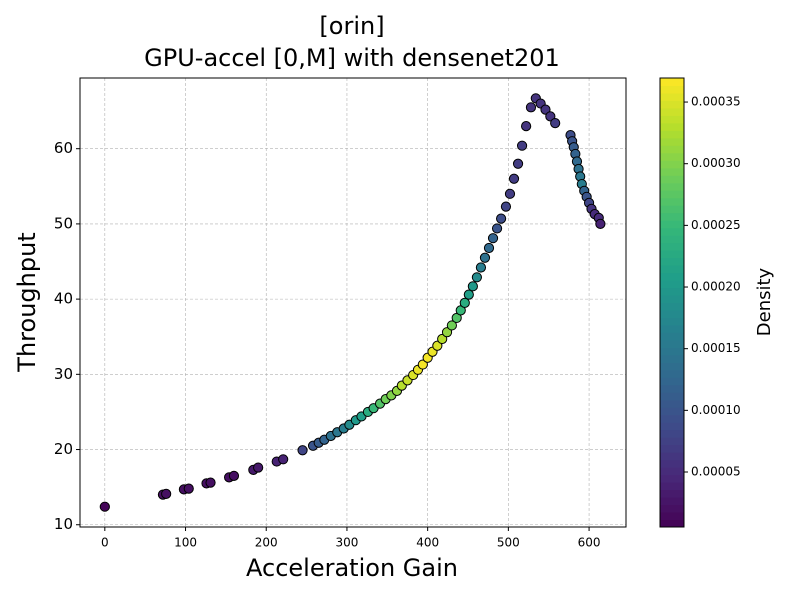  What do you see at coordinates (764, 301) in the screenshot?
I see `colorbar-label: Density` at bounding box center [764, 301].